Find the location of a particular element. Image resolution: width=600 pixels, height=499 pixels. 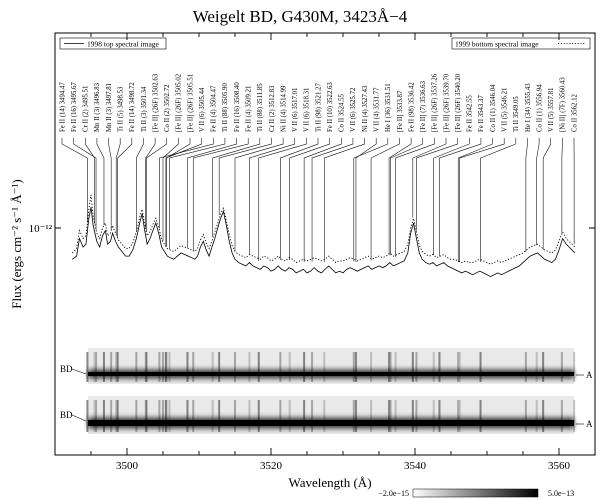

line-id-label: Ti II (3) 3501.34 is located at coordinates (144, 109).